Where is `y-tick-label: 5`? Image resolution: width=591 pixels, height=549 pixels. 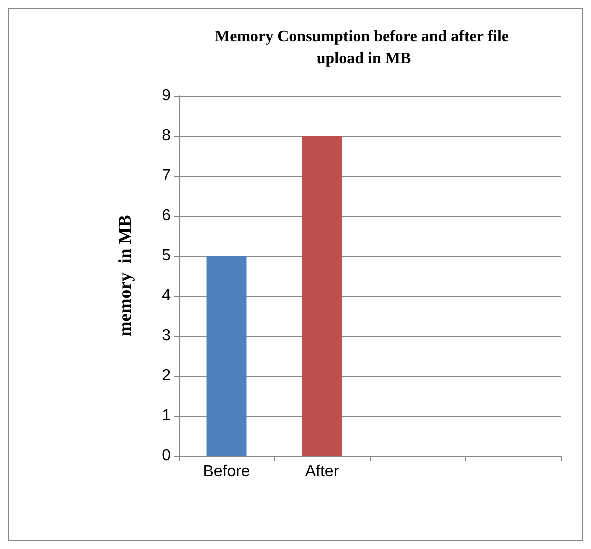 y-tick-label: 5 is located at coordinates (167, 256).